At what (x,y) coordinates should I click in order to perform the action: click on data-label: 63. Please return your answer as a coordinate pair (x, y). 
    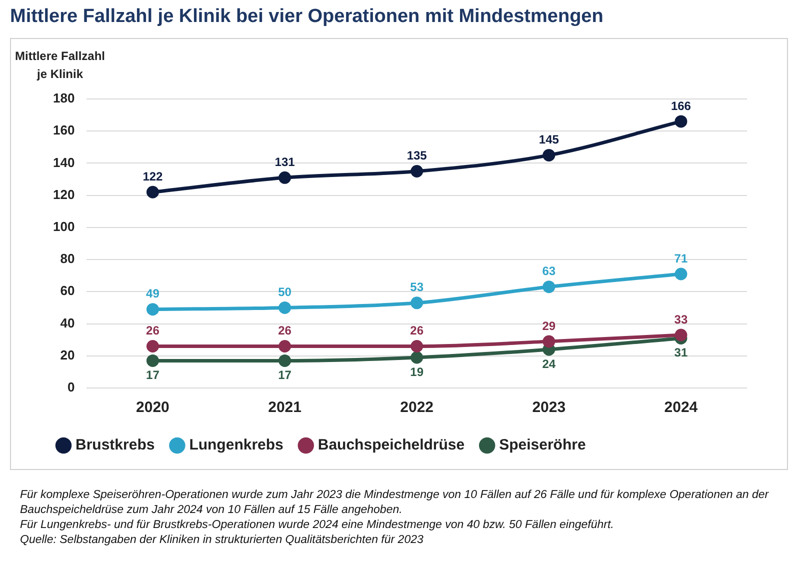
    Looking at the image, I should click on (549, 271).